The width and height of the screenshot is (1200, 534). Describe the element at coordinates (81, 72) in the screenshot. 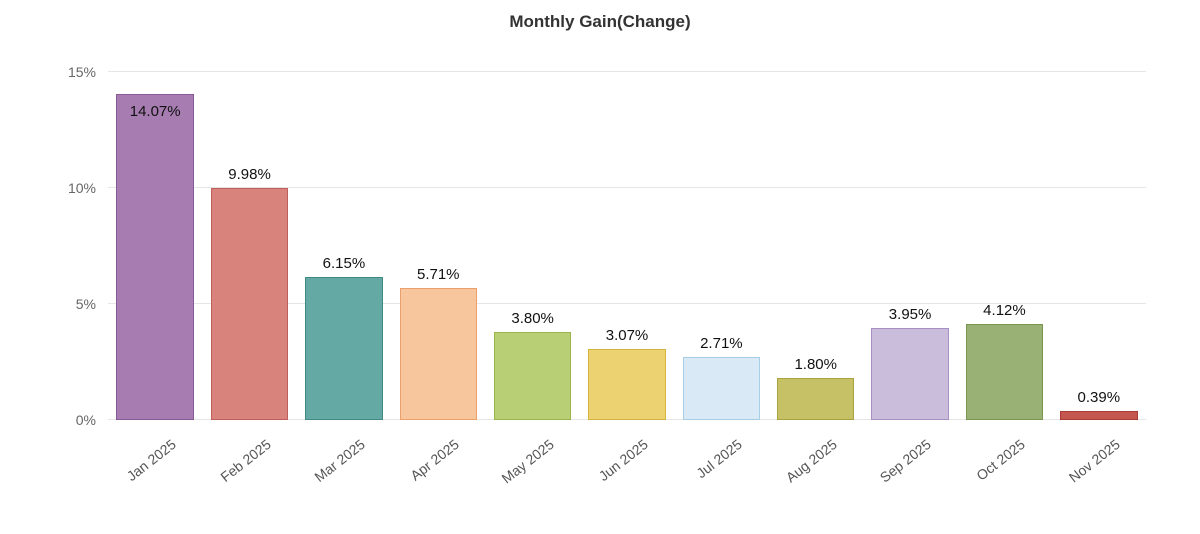

I see `y-axis-tick-label: 15%` at that location.